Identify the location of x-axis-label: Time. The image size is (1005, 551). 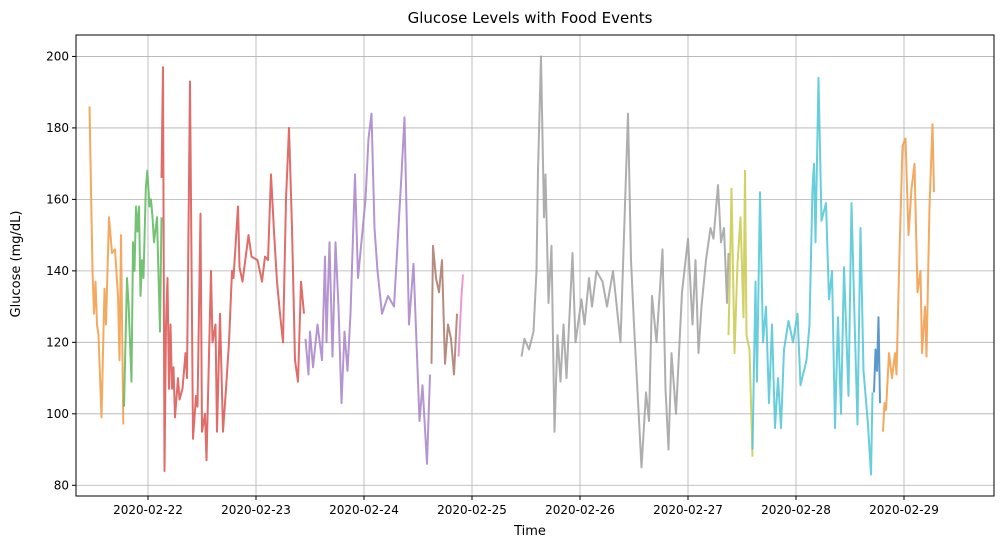
(529, 531).